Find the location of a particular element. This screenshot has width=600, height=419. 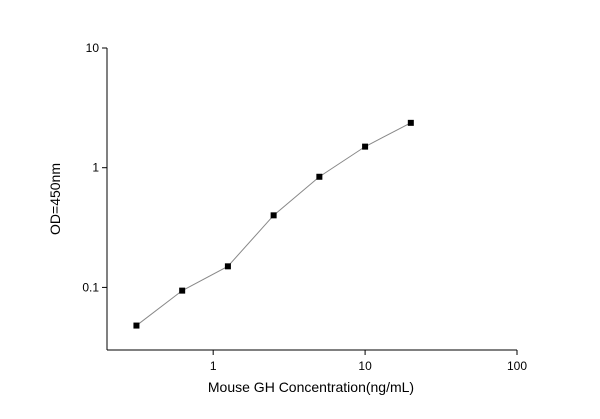

x-axis-label: Mouse GH Concentration(ng/mL) is located at coordinates (311, 387).